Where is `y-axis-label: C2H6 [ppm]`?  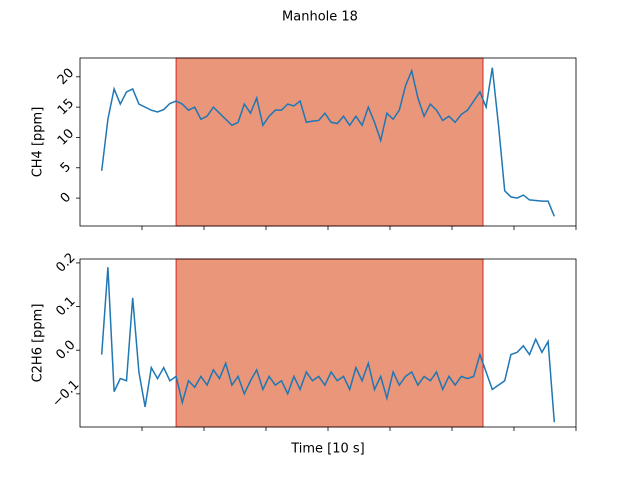 y-axis-label: C2H6 [ppm] is located at coordinates (38, 343).